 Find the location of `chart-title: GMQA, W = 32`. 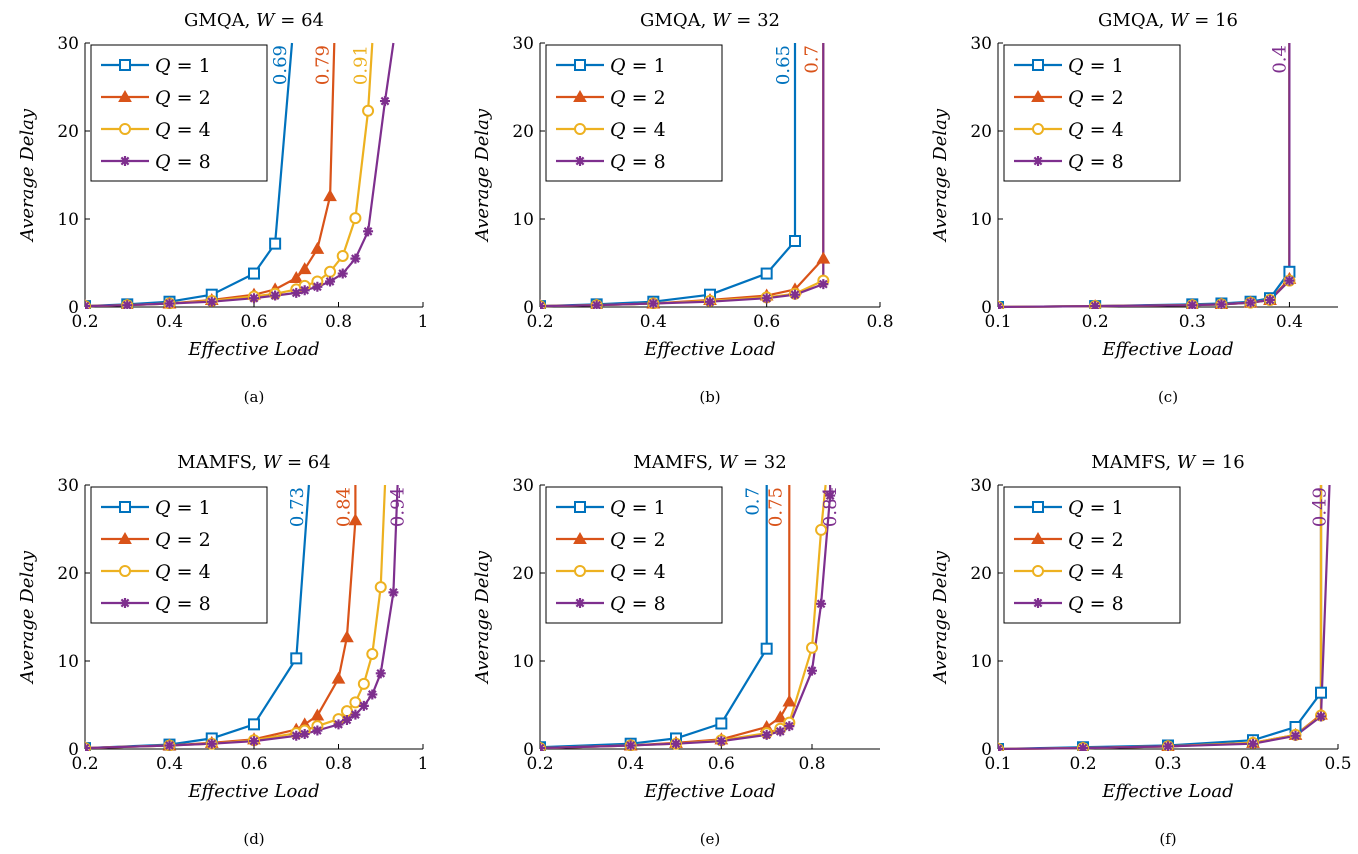

chart-title: GMQA, W = 32 is located at coordinates (710, 20).